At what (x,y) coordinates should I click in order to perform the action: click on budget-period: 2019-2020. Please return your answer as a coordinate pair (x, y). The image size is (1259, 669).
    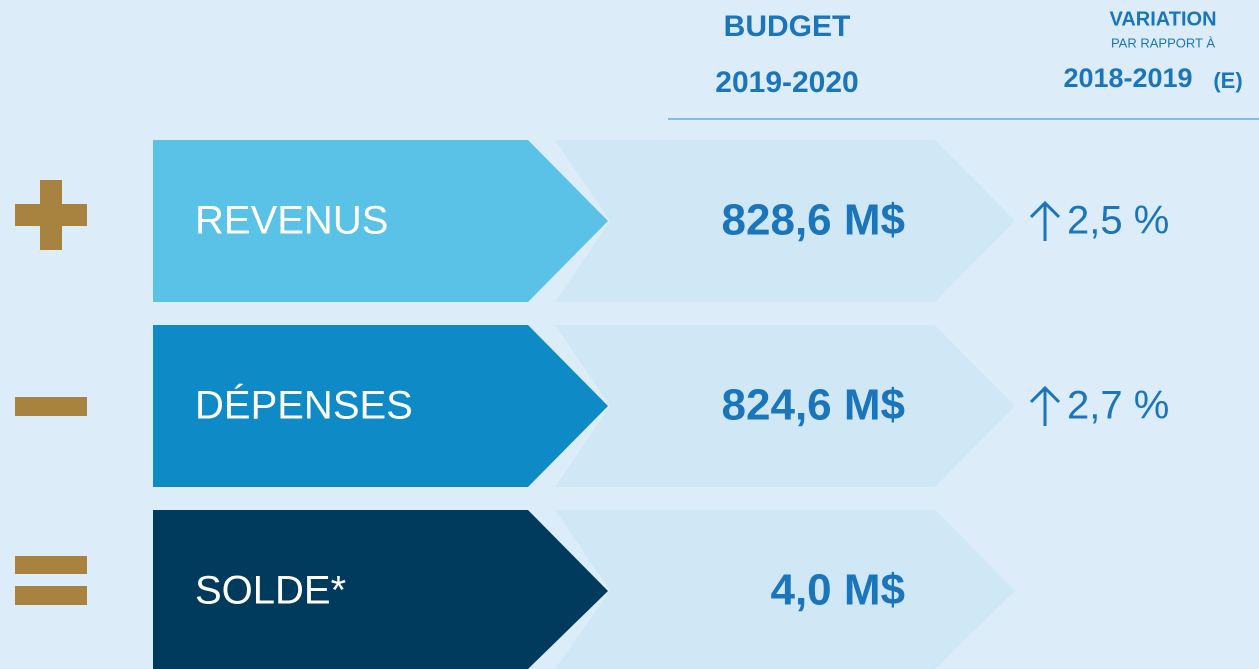
    Looking at the image, I should click on (786, 82).